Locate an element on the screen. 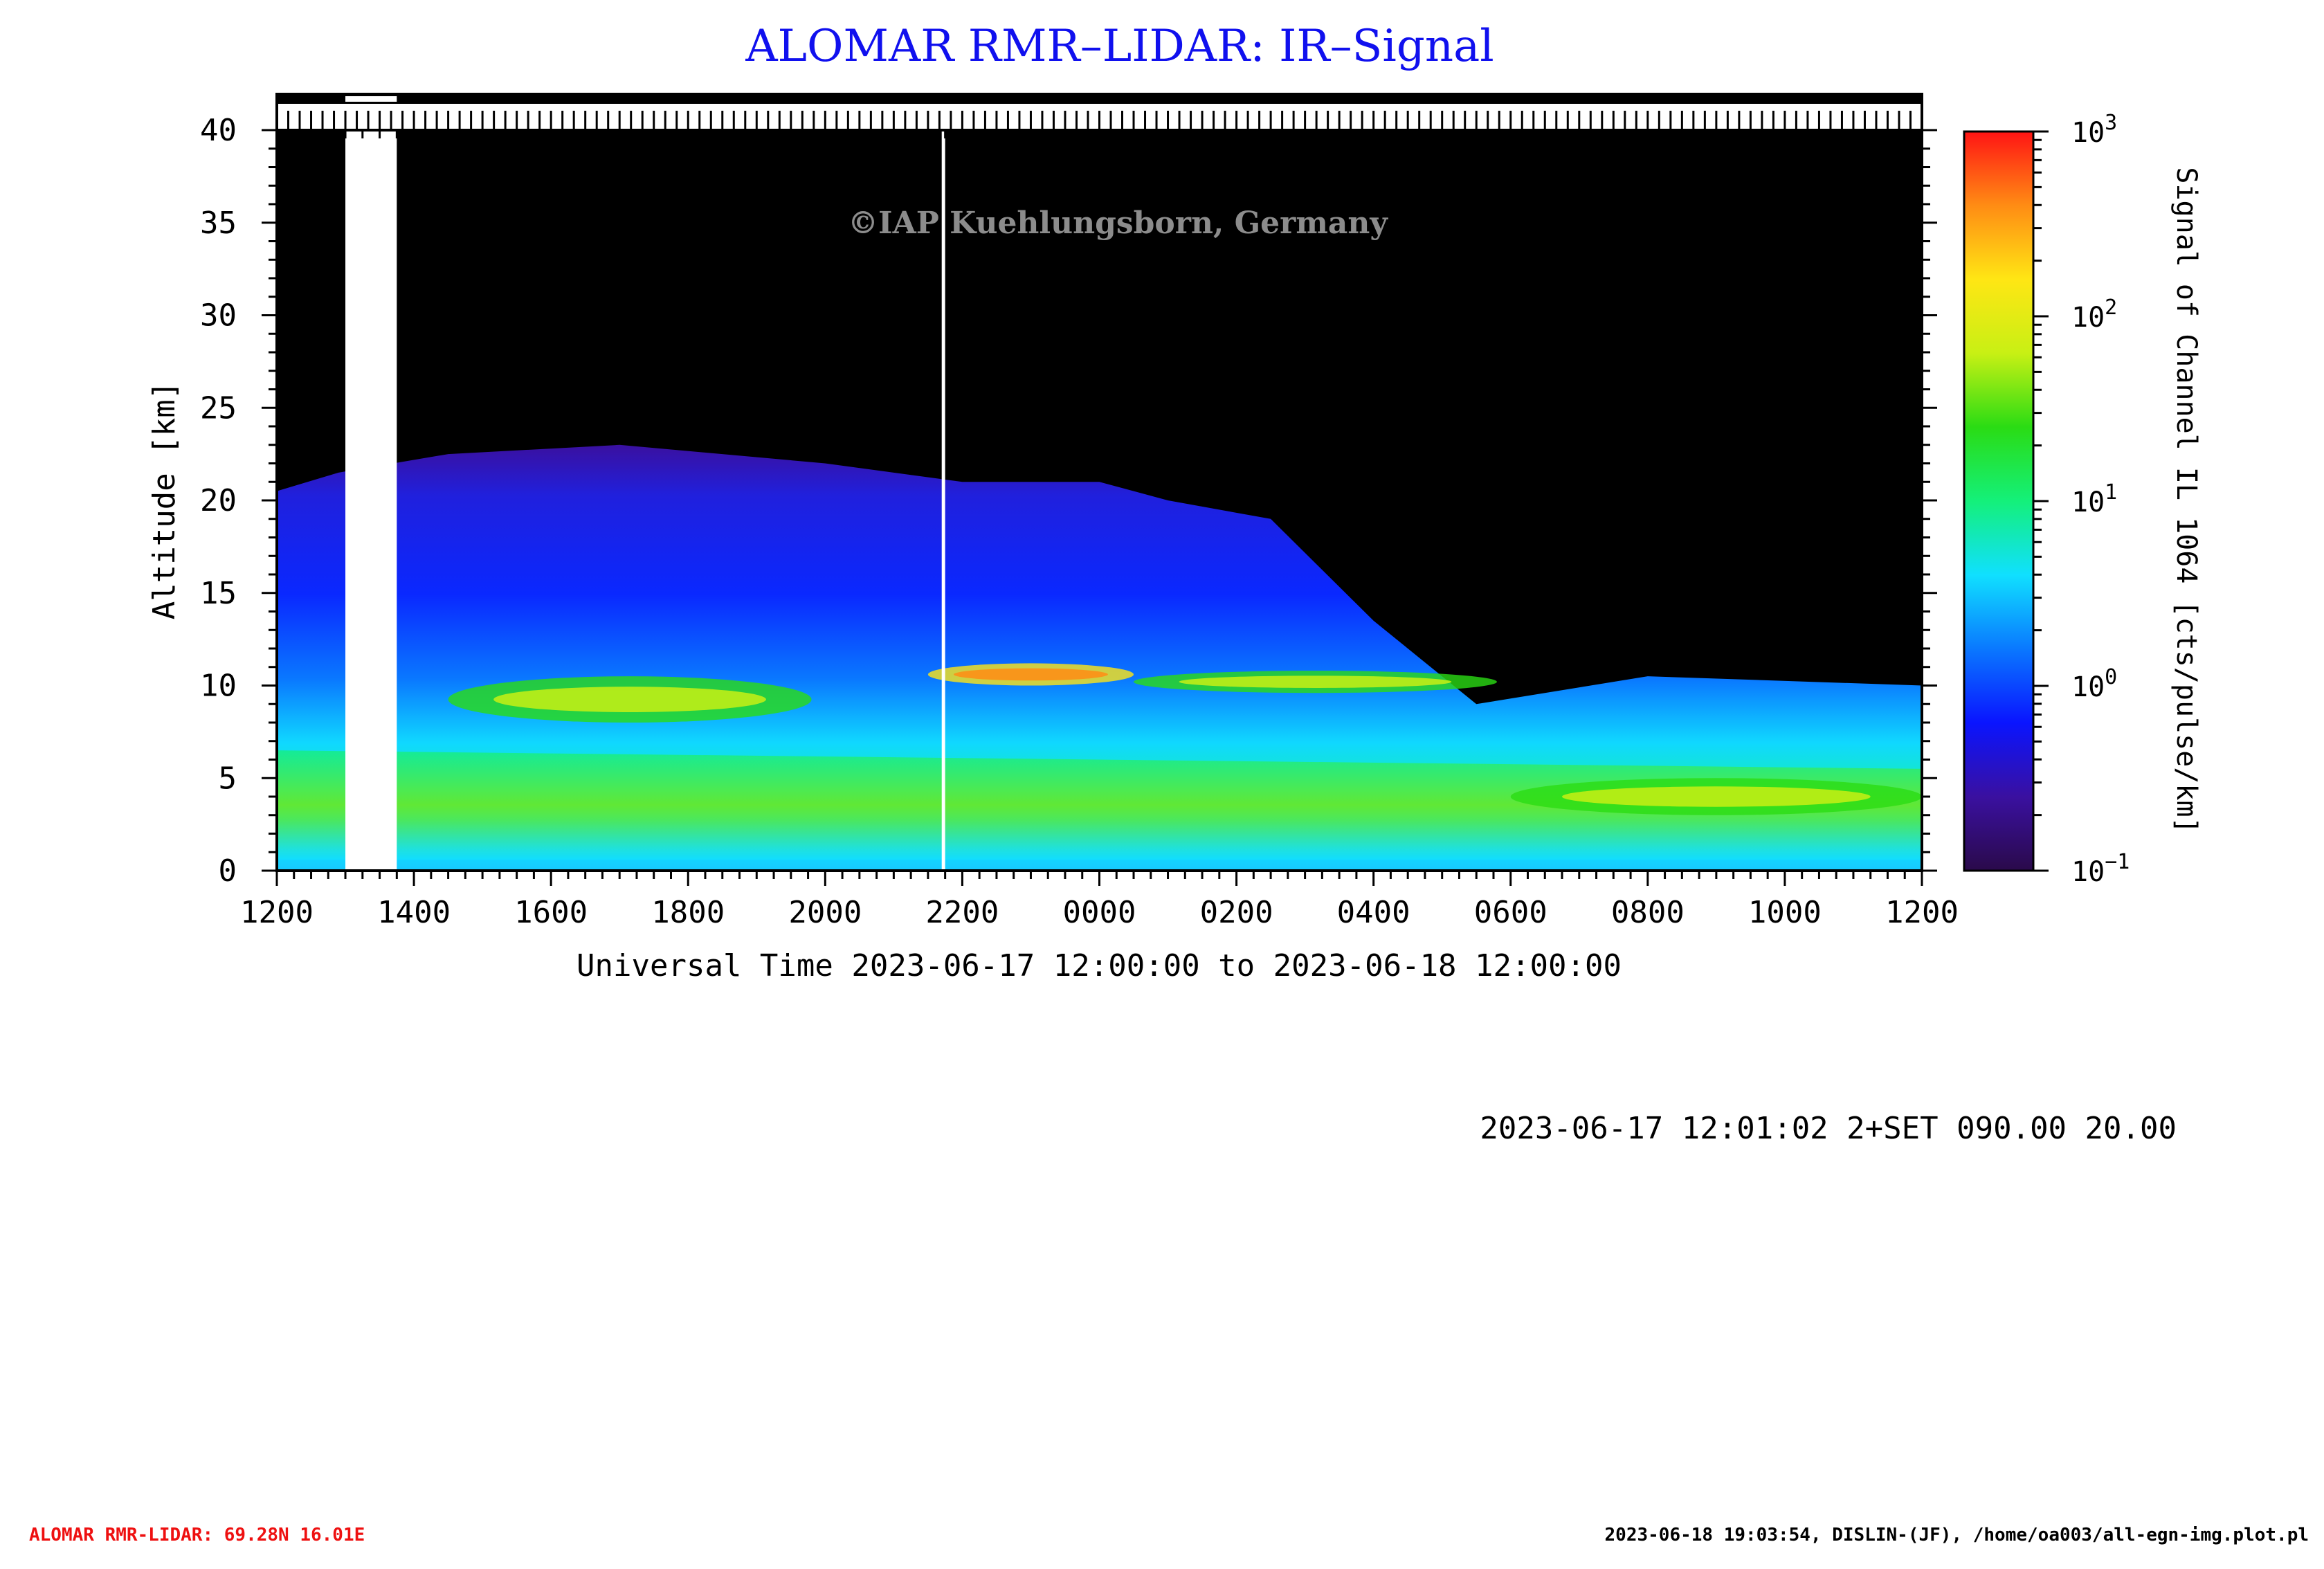 The height and width of the screenshot is (1569, 2324). colorbar-tick-label: 10⁻¹ is located at coordinates (2100, 869).